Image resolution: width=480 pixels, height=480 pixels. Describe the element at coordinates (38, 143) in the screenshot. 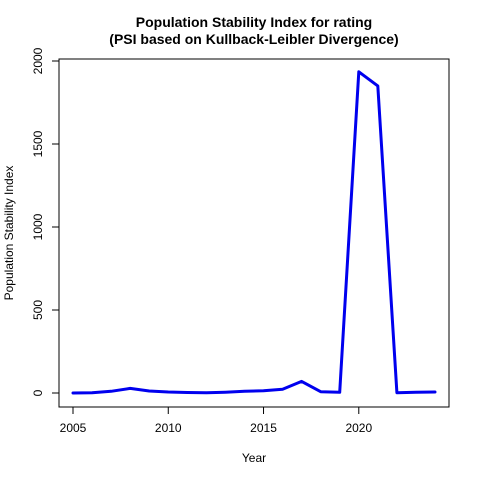

I see `y-tick-label: 1500` at that location.